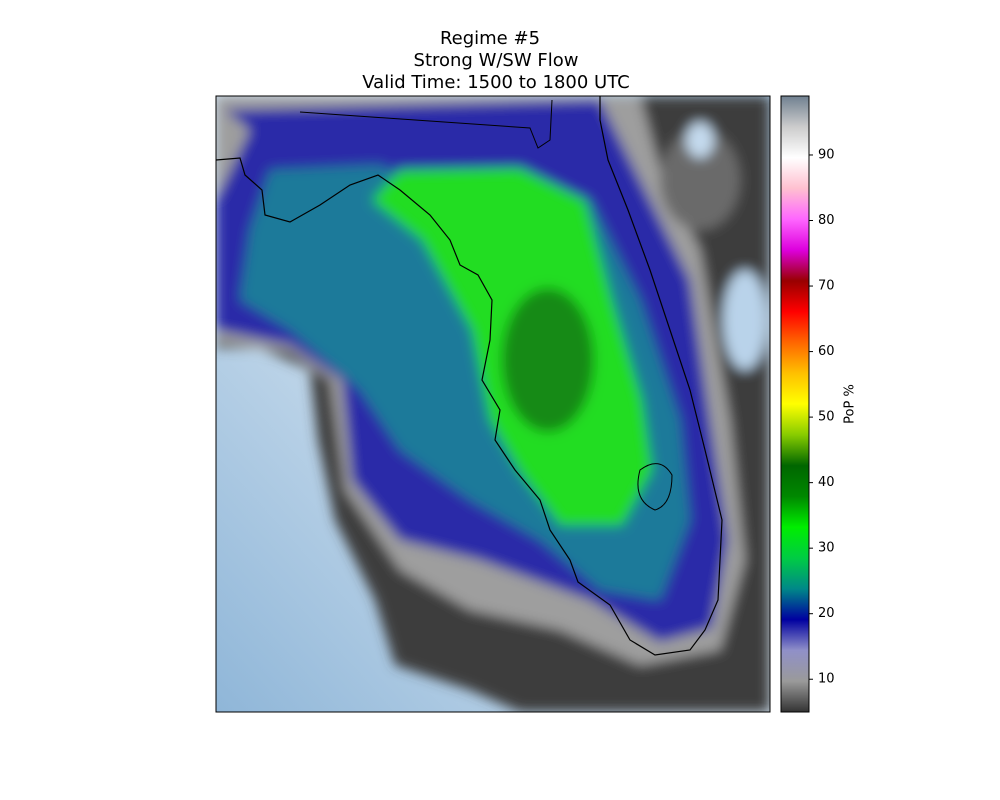  I want to click on title-line: Regime #5, so click(490, 38).